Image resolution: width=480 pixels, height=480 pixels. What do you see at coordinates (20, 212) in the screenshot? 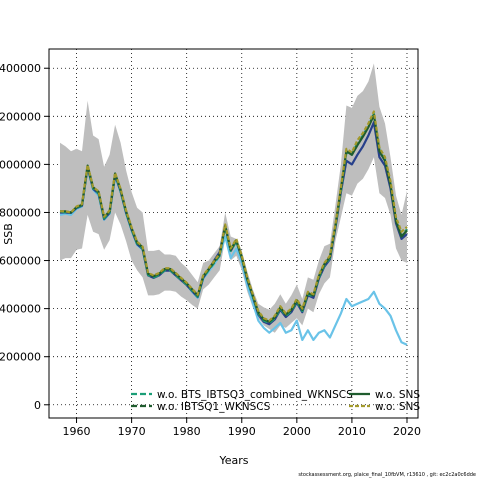
I see `y-tick-label: 800000` at bounding box center [20, 212].